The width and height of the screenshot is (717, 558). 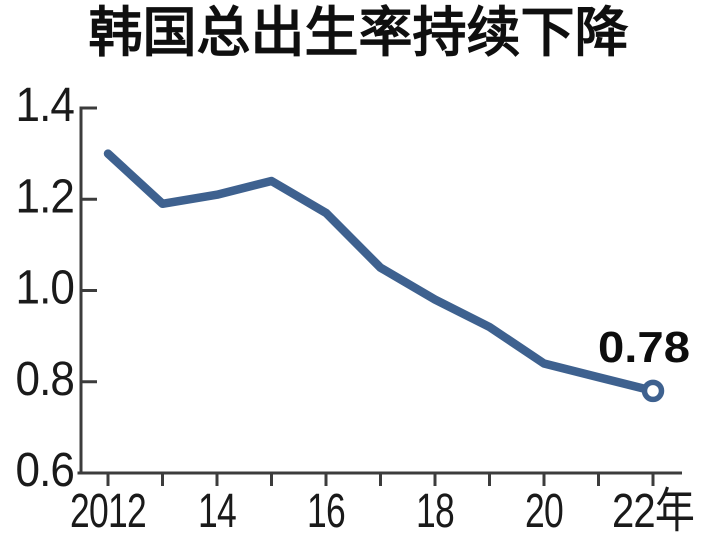 What do you see at coordinates (653, 511) in the screenshot?
I see `x-tick-label: 22年` at bounding box center [653, 511].